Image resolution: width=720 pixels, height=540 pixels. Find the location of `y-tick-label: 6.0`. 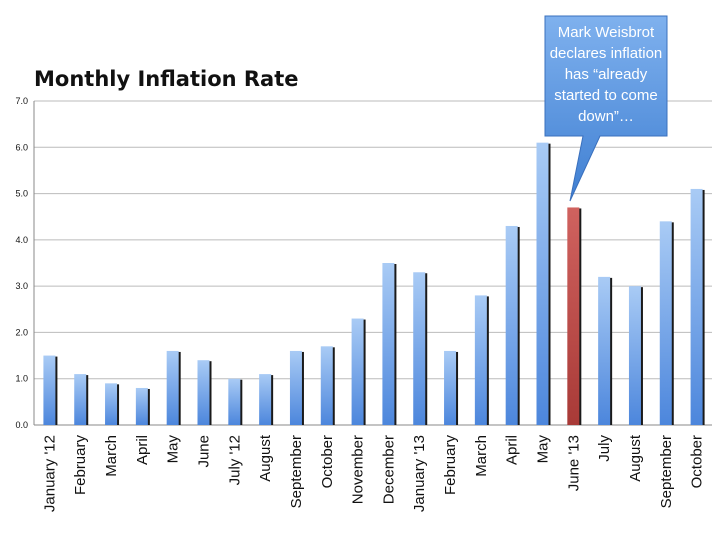

y-tick-label: 6.0 is located at coordinates (21, 147).